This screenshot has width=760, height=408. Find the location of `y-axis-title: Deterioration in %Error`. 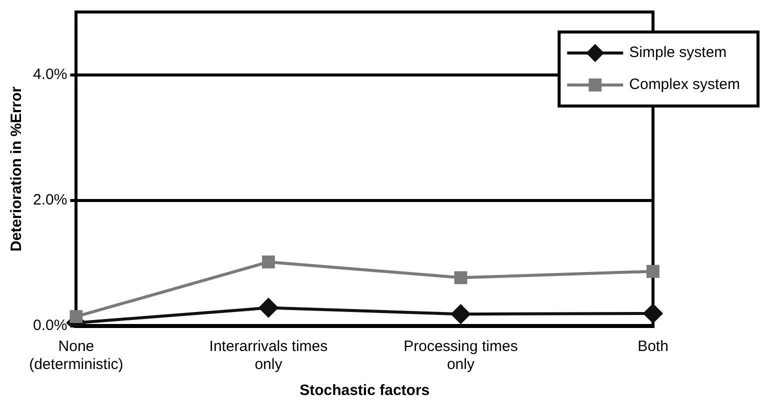

y-axis-title: Deterioration in %Error is located at coordinates (17, 169).